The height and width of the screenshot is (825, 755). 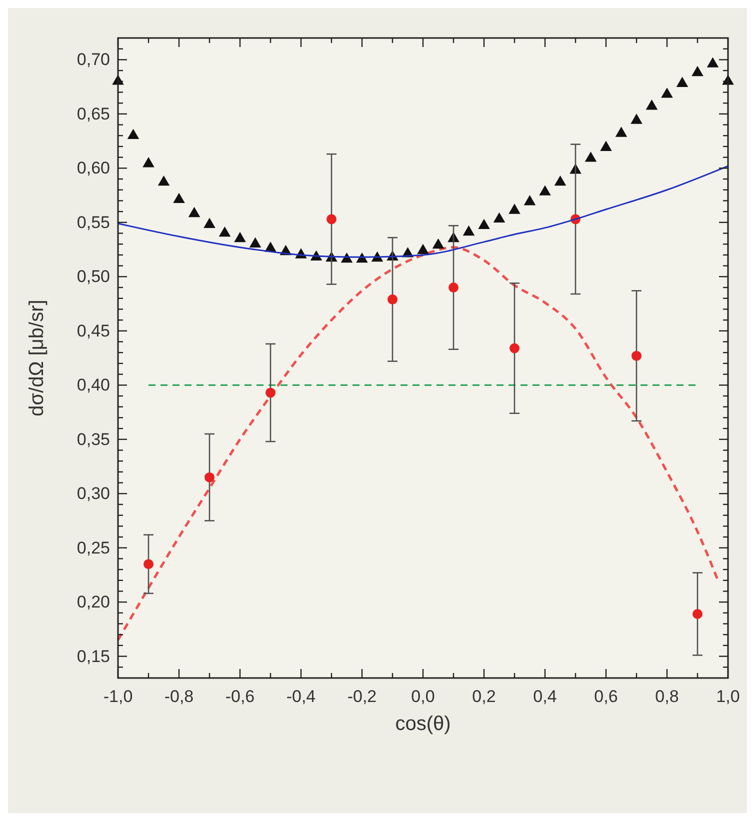 What do you see at coordinates (240, 696) in the screenshot?
I see `x-tick-label: -0,6` at bounding box center [240, 696].